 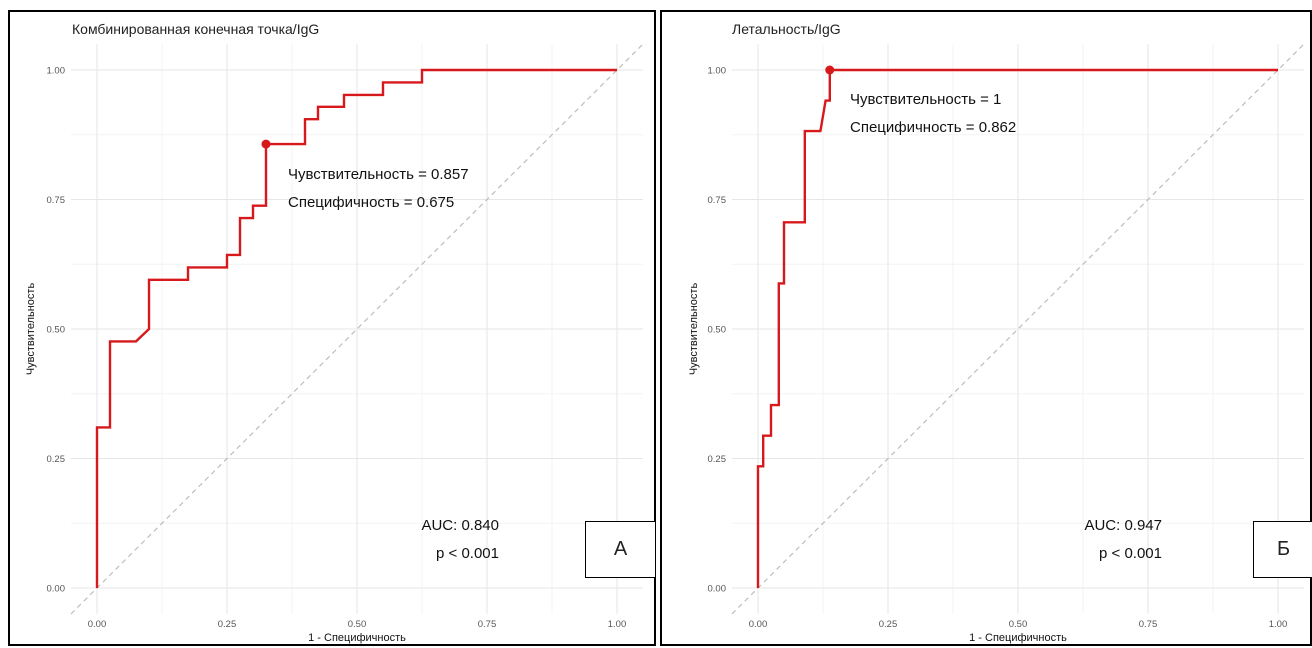 I want to click on panel-label-a: А, so click(x=620, y=549).